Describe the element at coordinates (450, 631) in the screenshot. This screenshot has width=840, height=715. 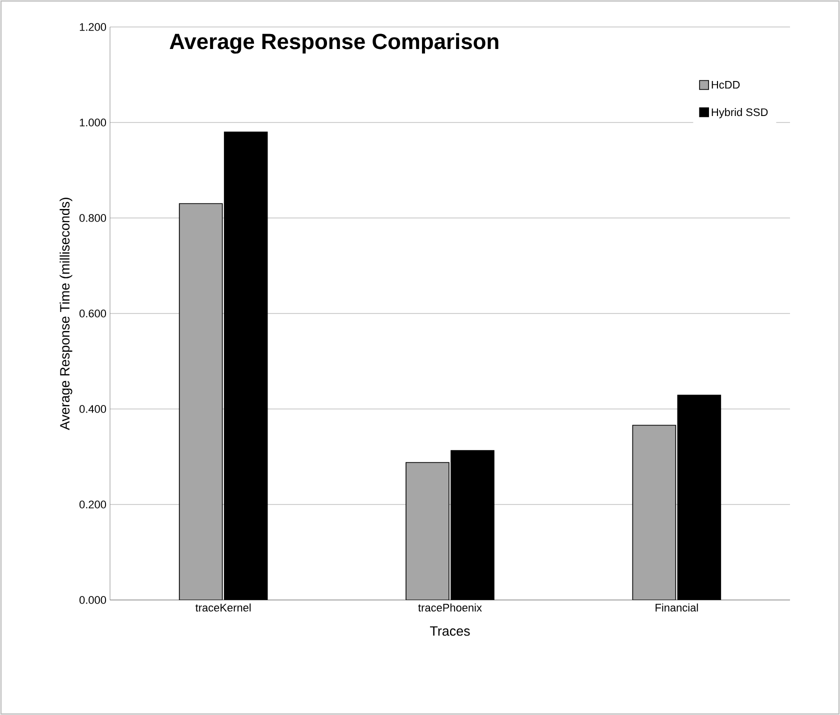
I see `x-axis-title: Traces` at that location.